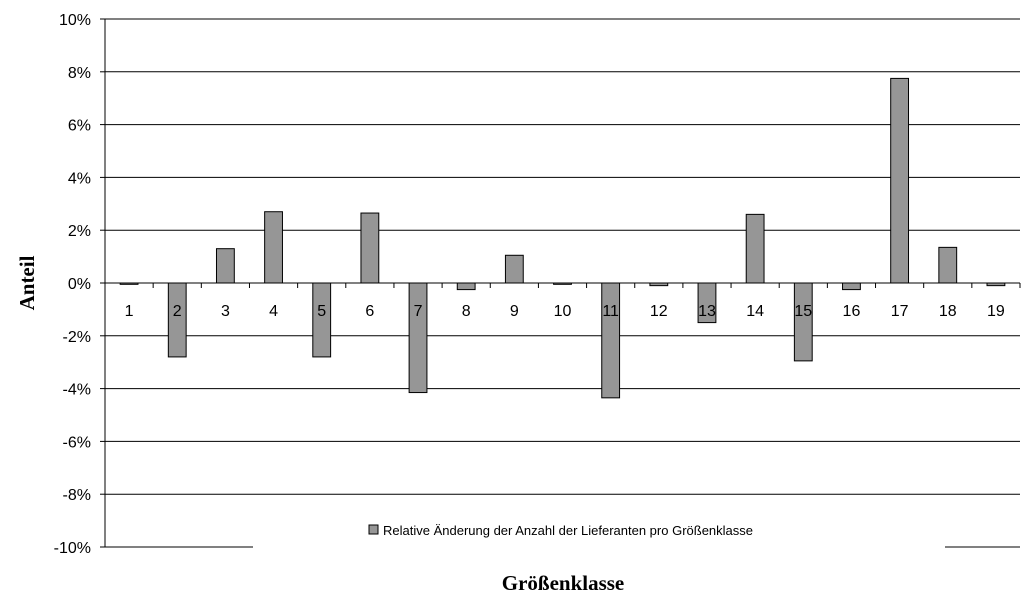 The height and width of the screenshot is (596, 1023). I want to click on y-tick-label: -6%, so click(77, 442).